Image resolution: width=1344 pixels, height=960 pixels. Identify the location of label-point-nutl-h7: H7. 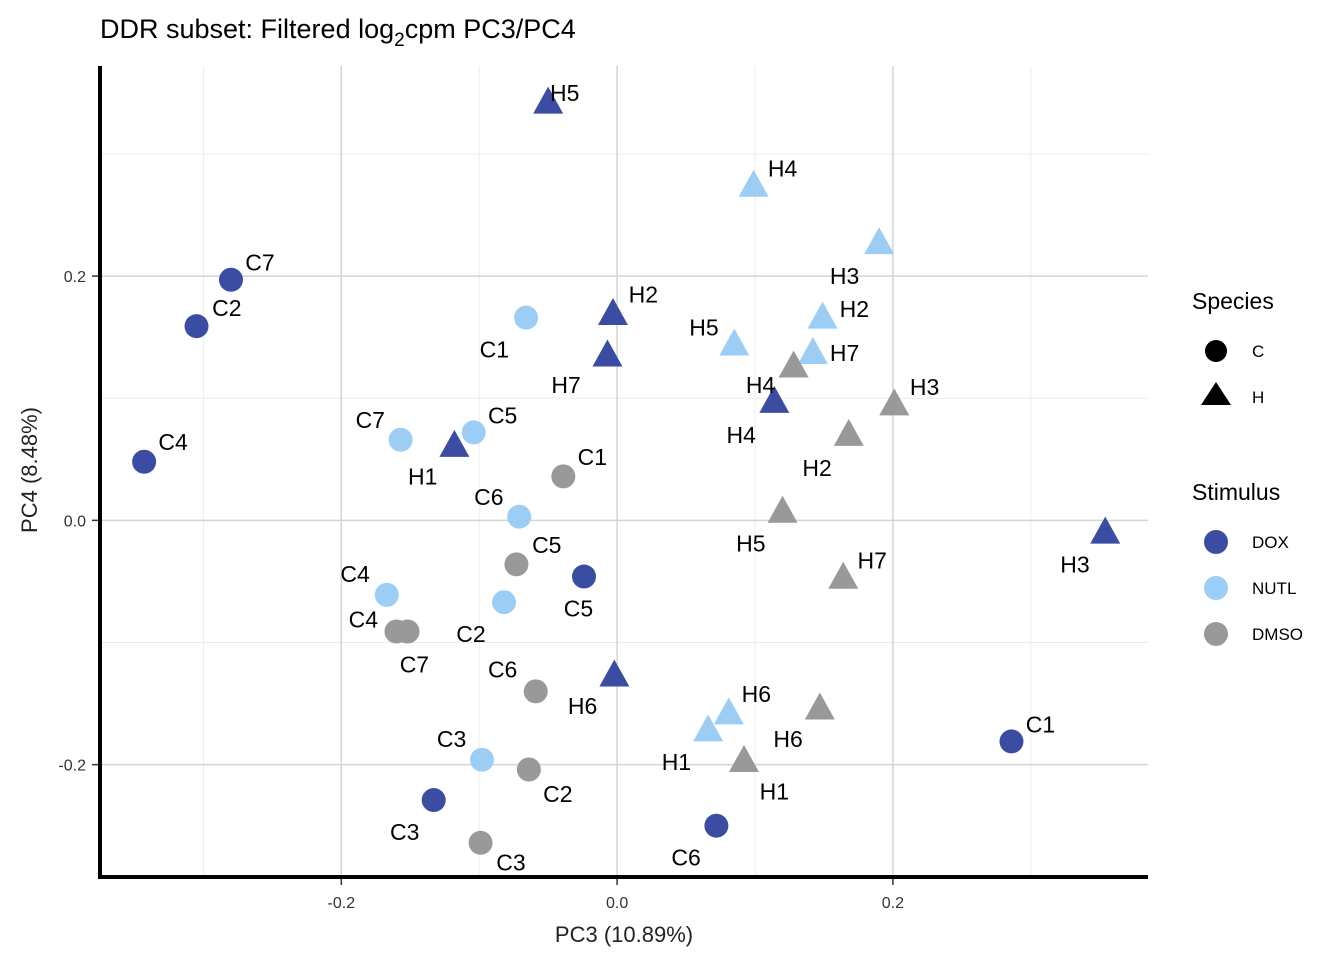
(844, 353).